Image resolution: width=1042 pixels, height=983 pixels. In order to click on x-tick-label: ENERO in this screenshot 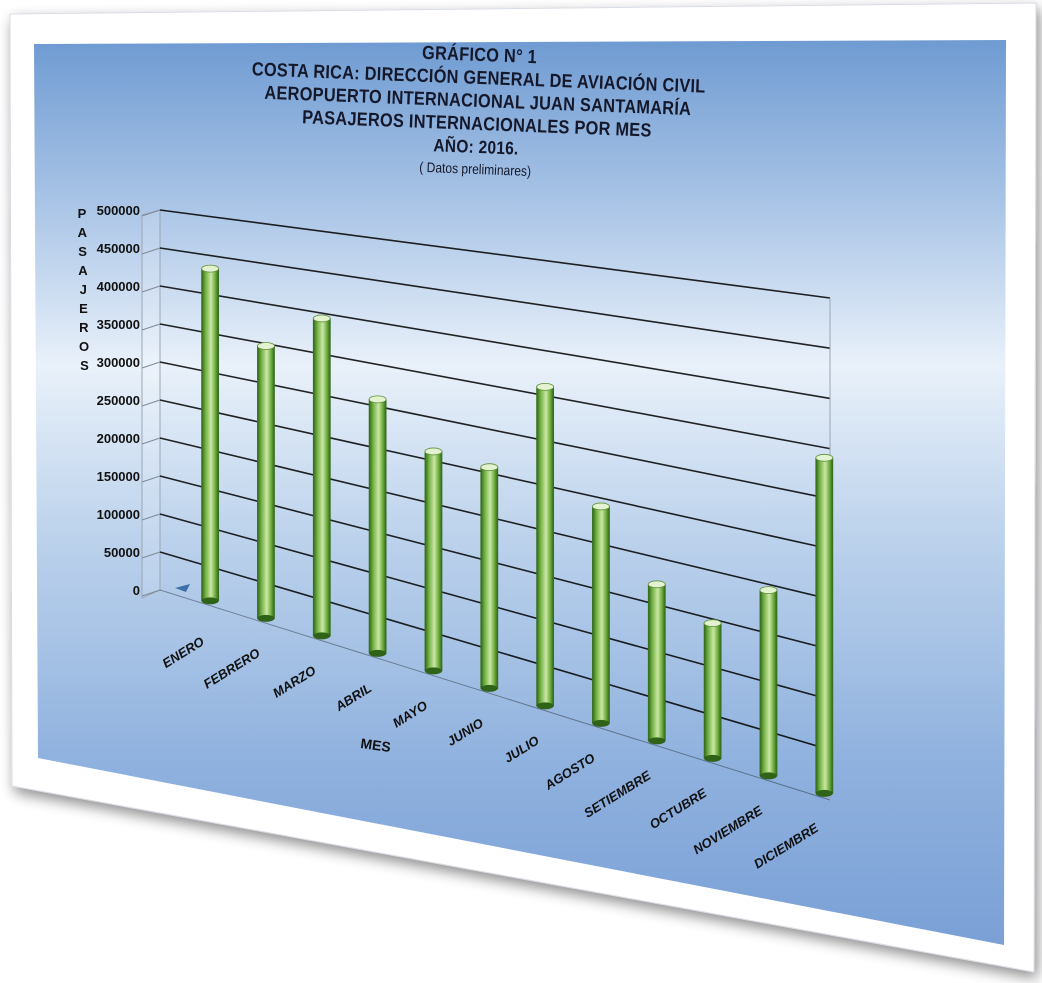, I will do `click(183, 652)`.